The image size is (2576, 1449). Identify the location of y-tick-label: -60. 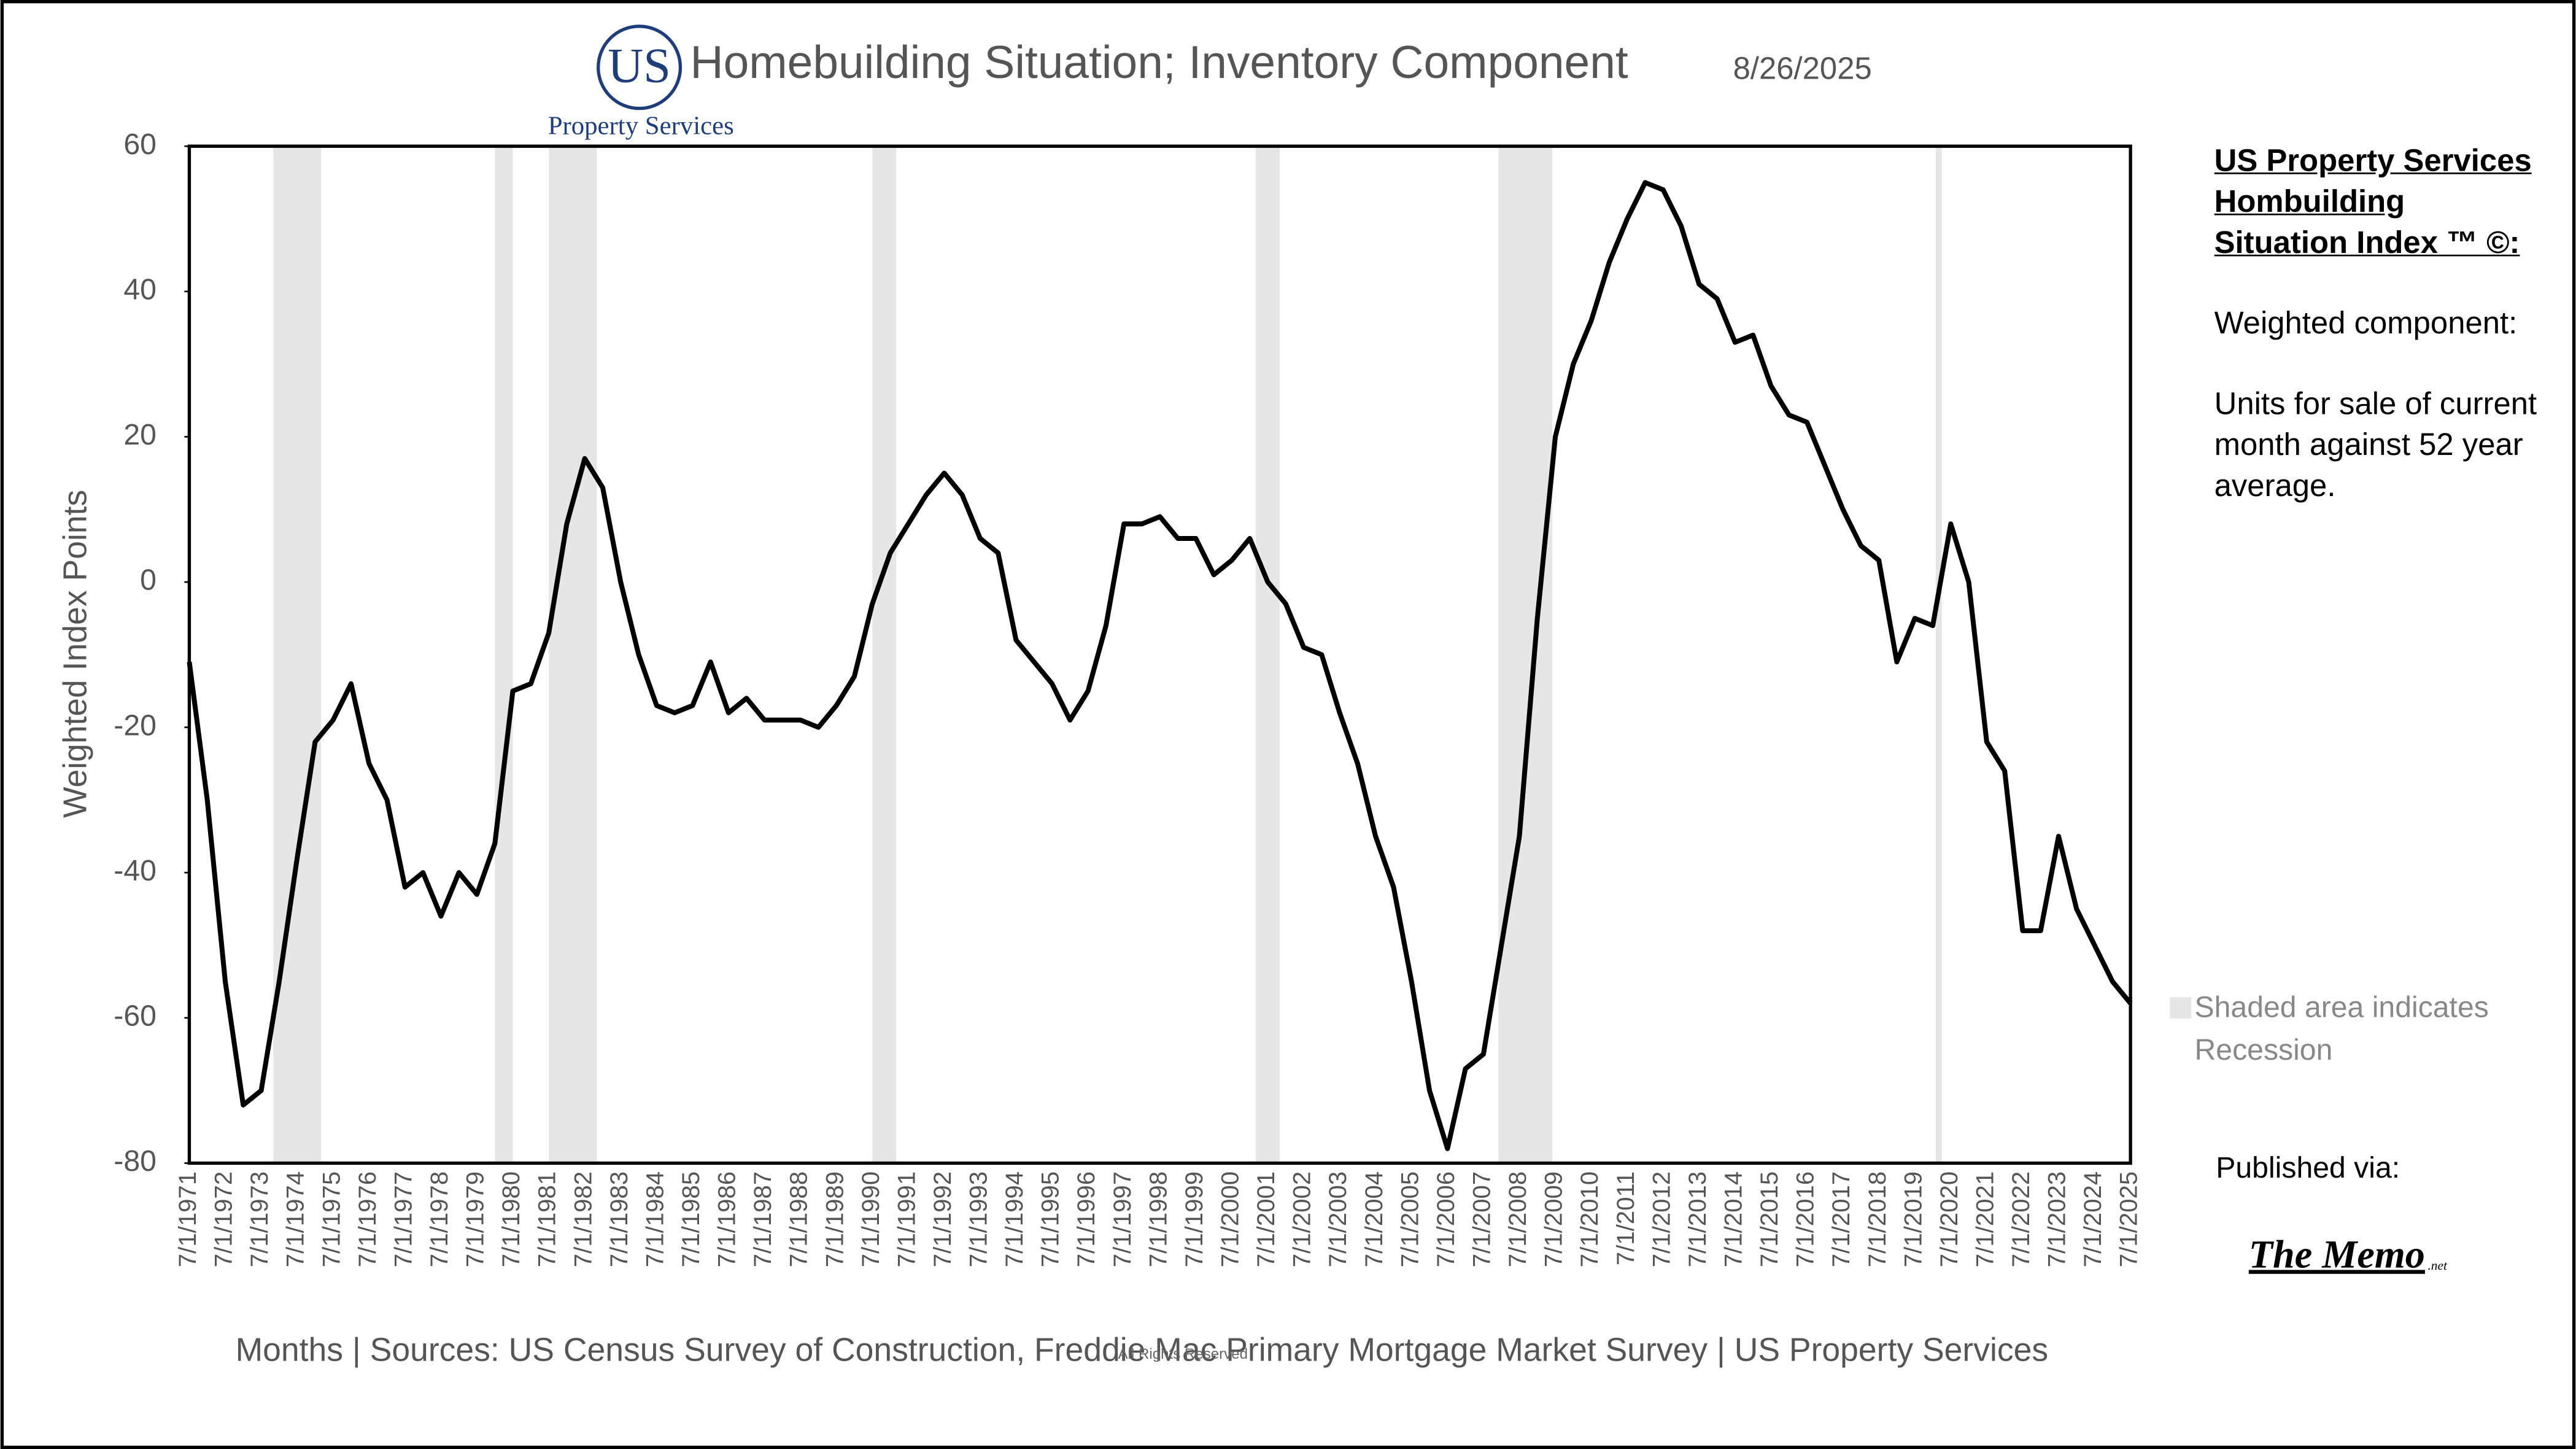
(135, 1016).